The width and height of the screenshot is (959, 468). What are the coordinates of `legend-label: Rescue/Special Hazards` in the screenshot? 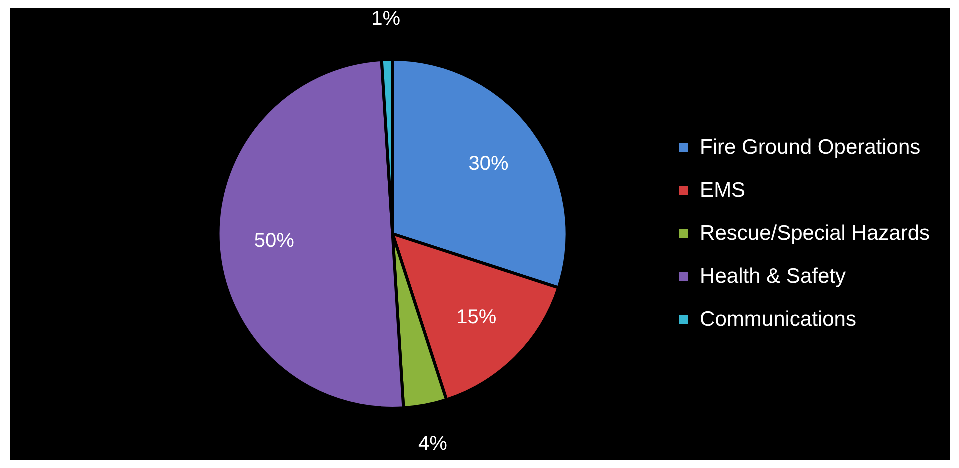 It's located at (815, 233).